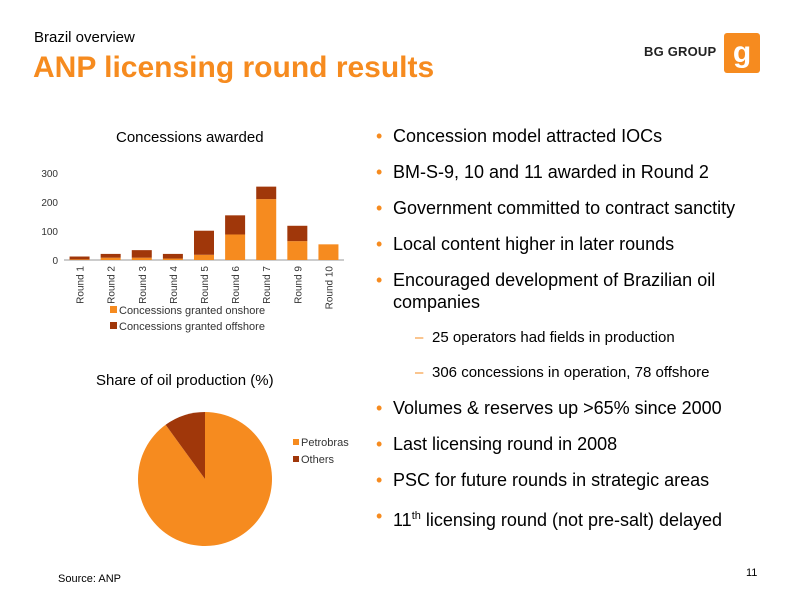 The height and width of the screenshot is (600, 800). Describe the element at coordinates (298, 285) in the screenshot. I see `x-tick-label: Round 9` at that location.